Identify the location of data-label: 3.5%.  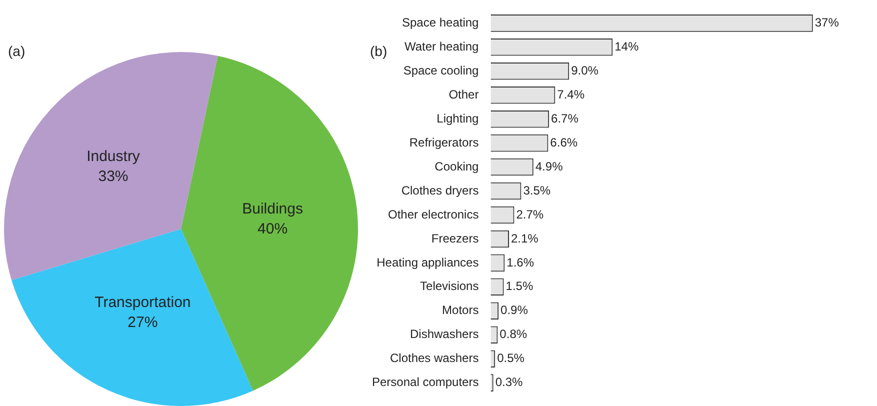
(537, 190).